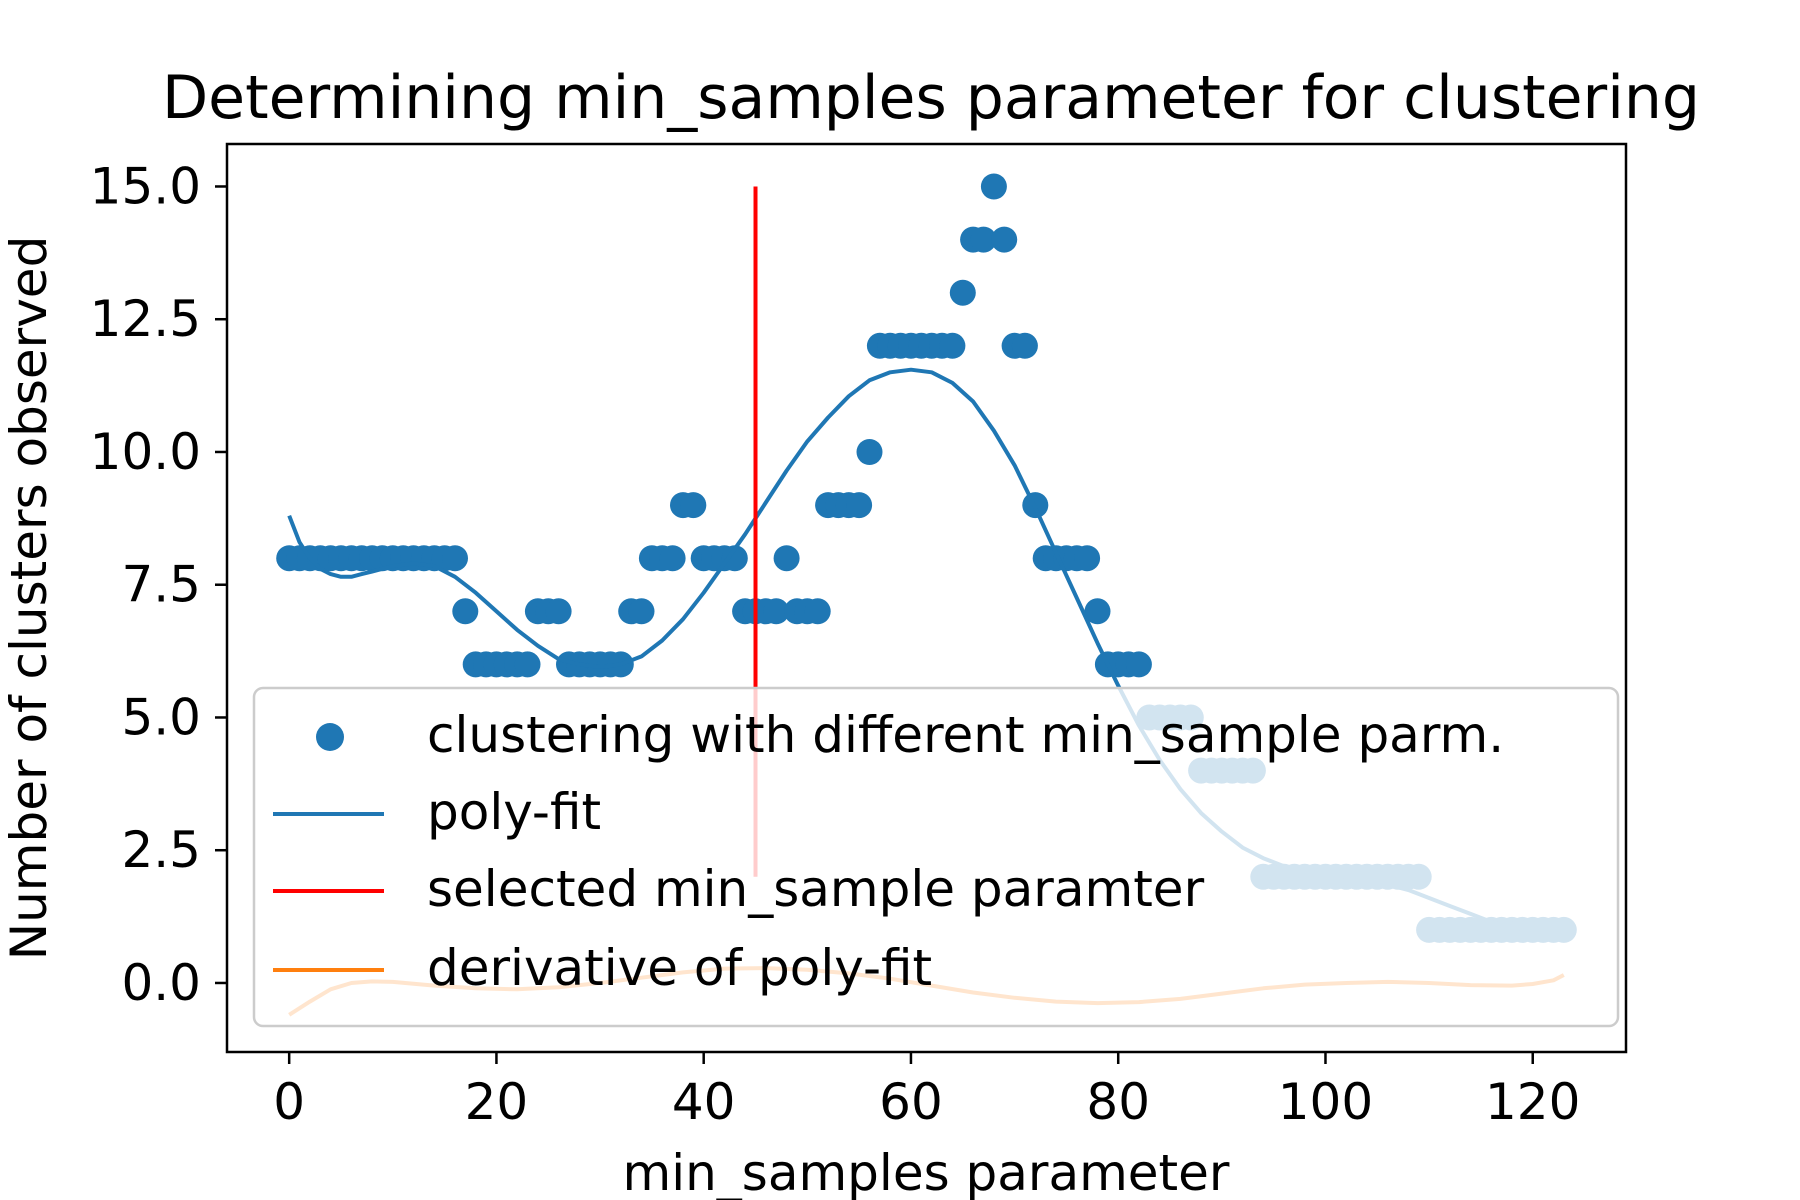  I want to click on x-tick-label: 80, so click(1118, 1102).